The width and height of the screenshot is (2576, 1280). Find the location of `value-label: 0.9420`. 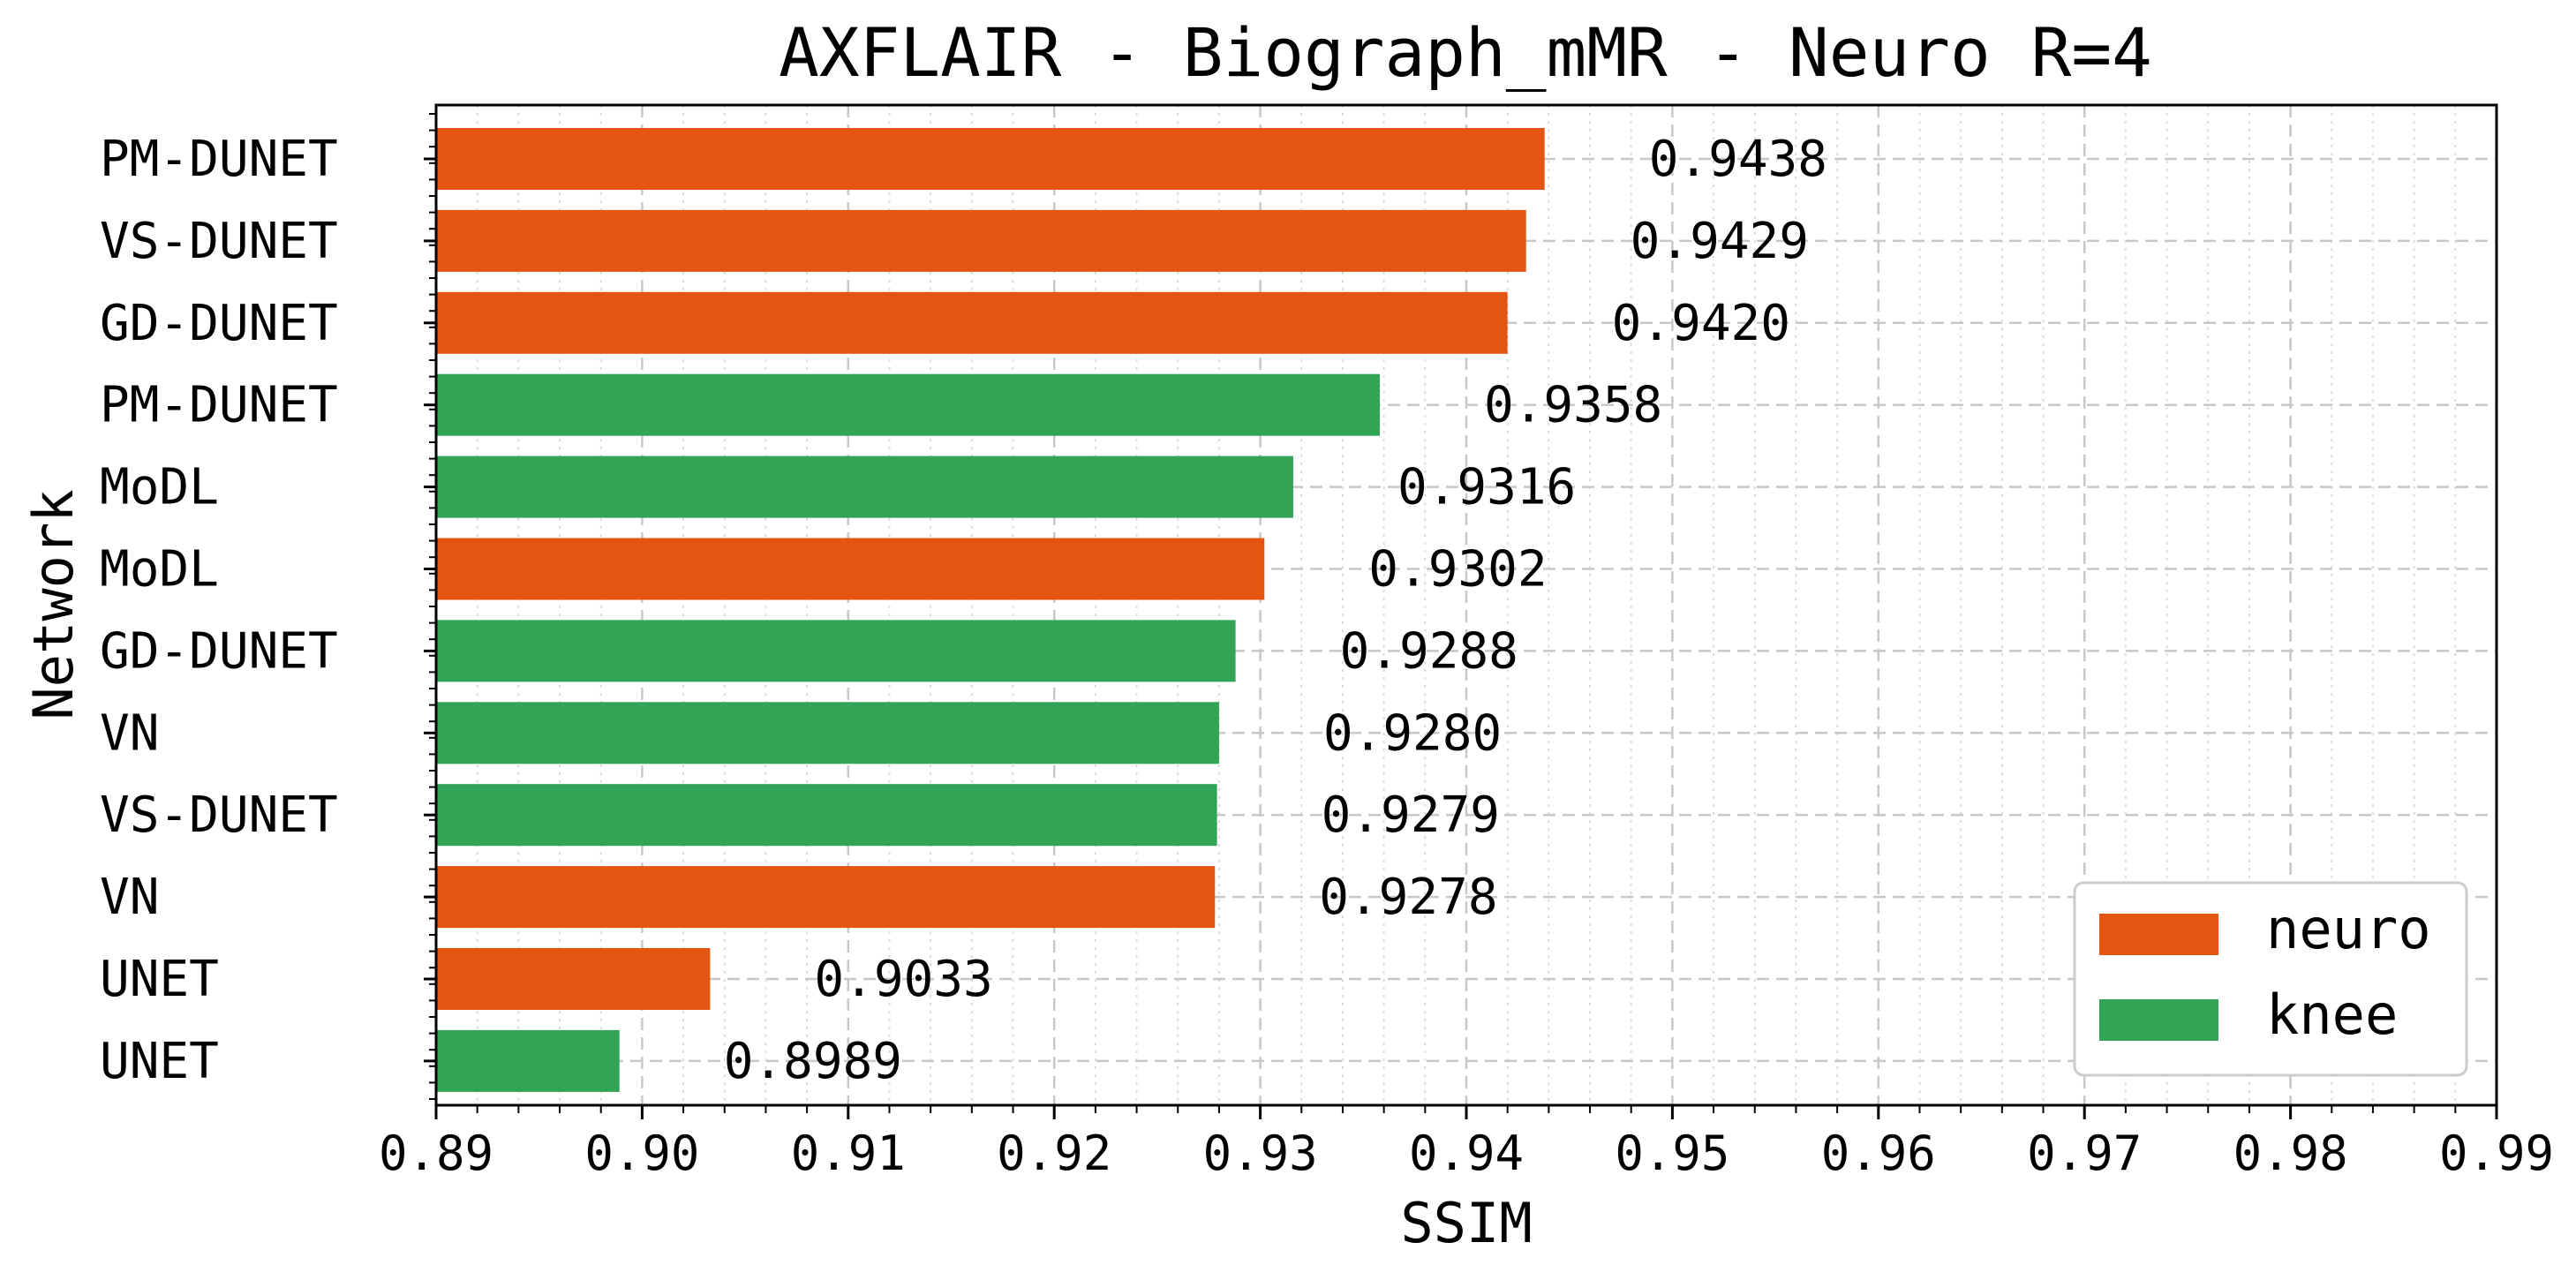

value-label: 0.9420 is located at coordinates (1701, 323).